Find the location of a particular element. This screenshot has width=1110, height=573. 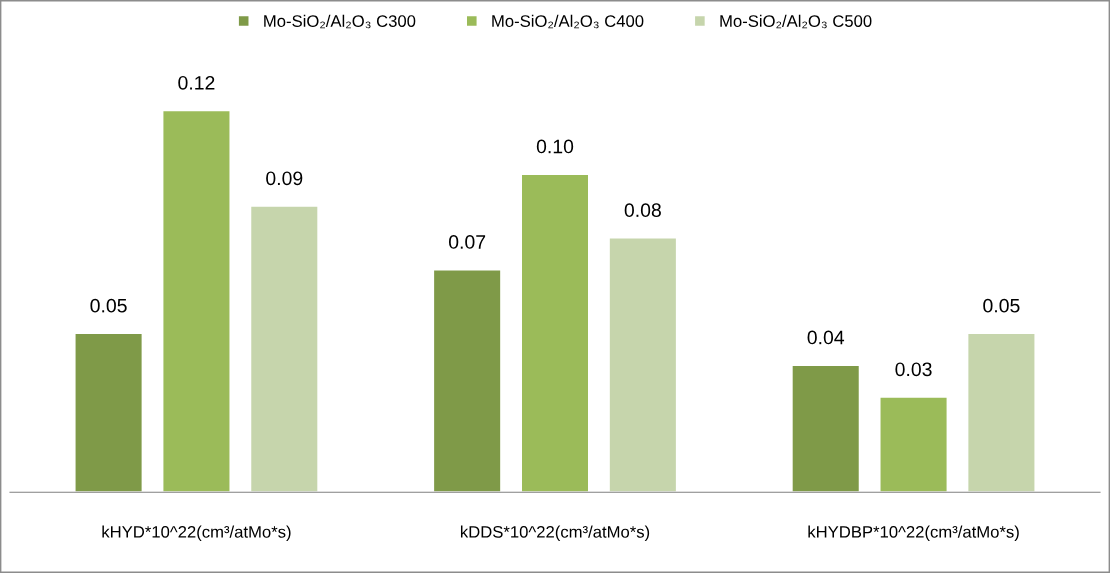

x-tick-label: kHYD*10^22(cm³/atMo*s) is located at coordinates (196, 533).